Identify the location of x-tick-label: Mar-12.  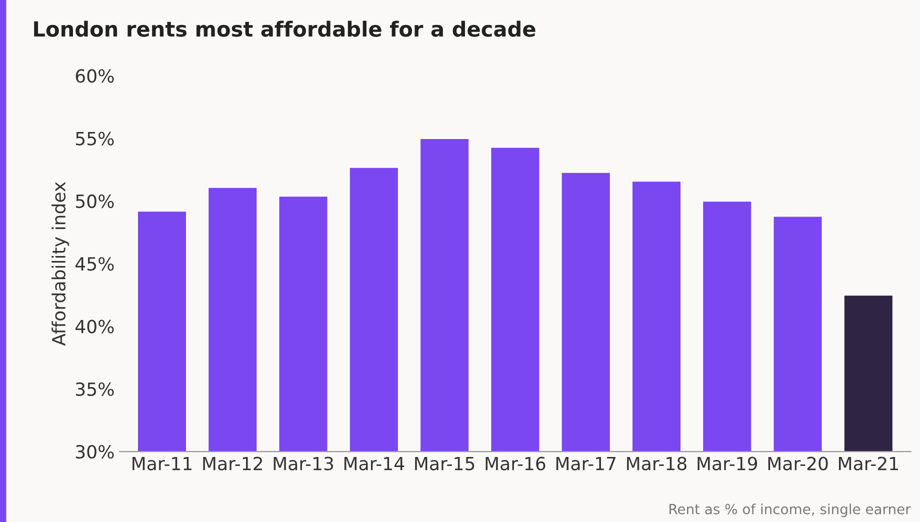
(232, 463).